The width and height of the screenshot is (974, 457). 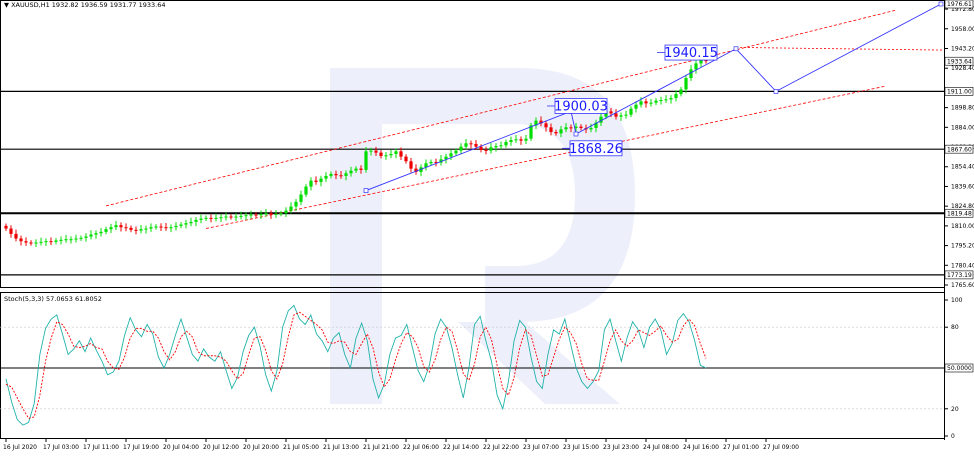 What do you see at coordinates (596, 149) in the screenshot?
I see `annotation-label: 1868.26` at bounding box center [596, 149].